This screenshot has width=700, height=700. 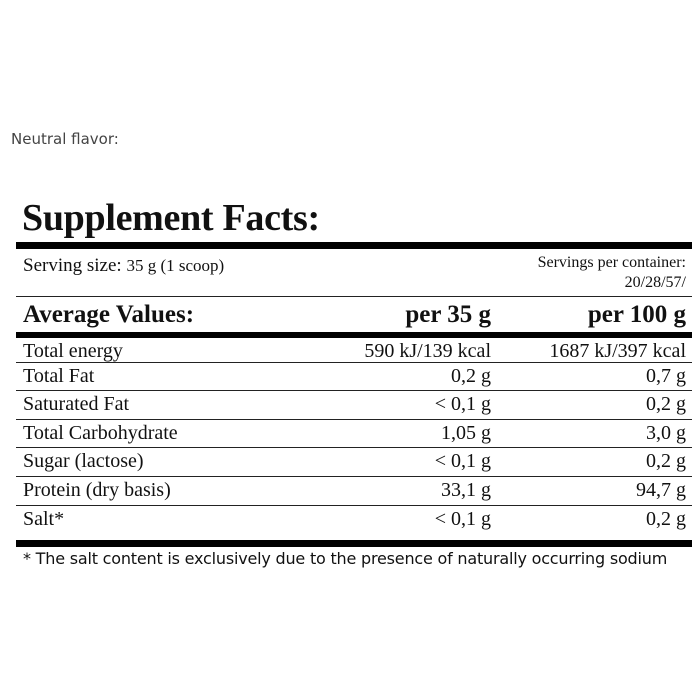 What do you see at coordinates (611, 262) in the screenshot?
I see `servings-per-container-label: Servings per container:` at bounding box center [611, 262].